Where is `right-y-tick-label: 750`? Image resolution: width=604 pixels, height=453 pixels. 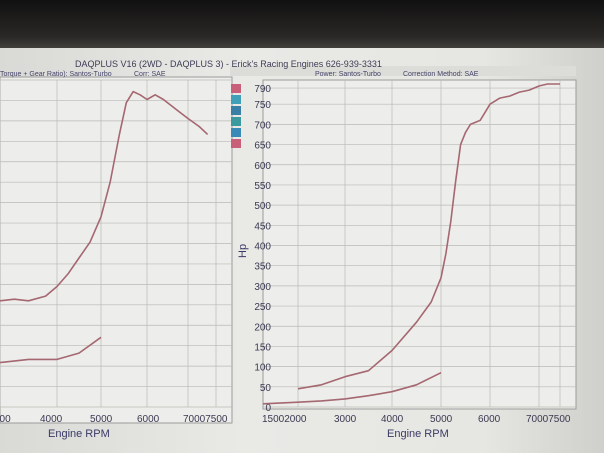
right-y-tick-label: 750 is located at coordinates (262, 105).